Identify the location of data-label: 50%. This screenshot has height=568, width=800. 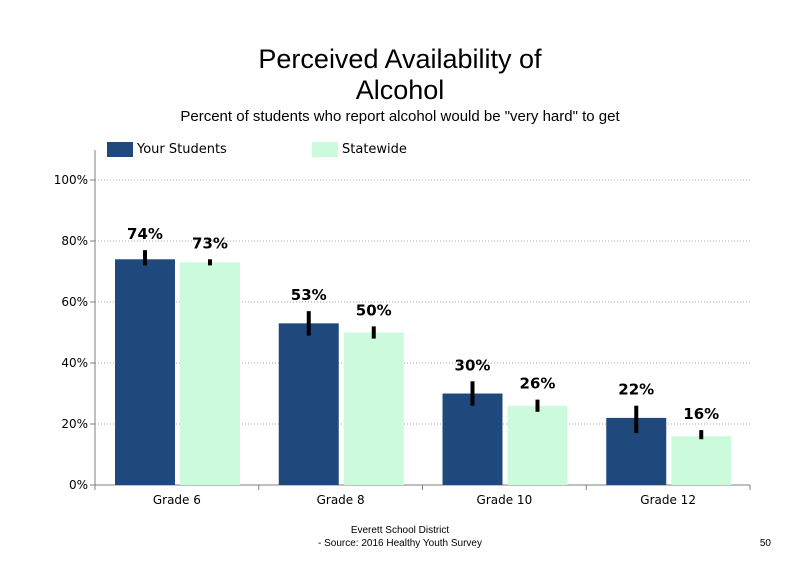
(374, 310).